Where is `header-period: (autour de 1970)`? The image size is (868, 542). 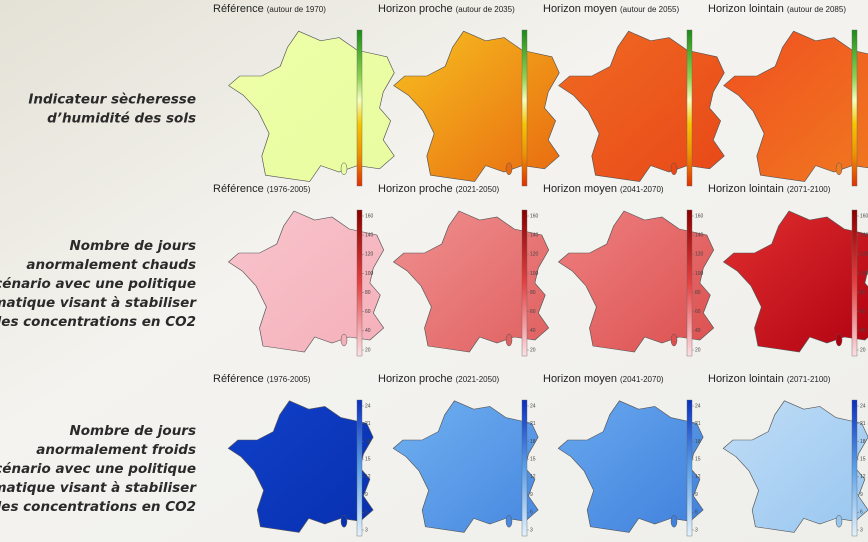
header-period: (autour de 1970) is located at coordinates (296, 9).